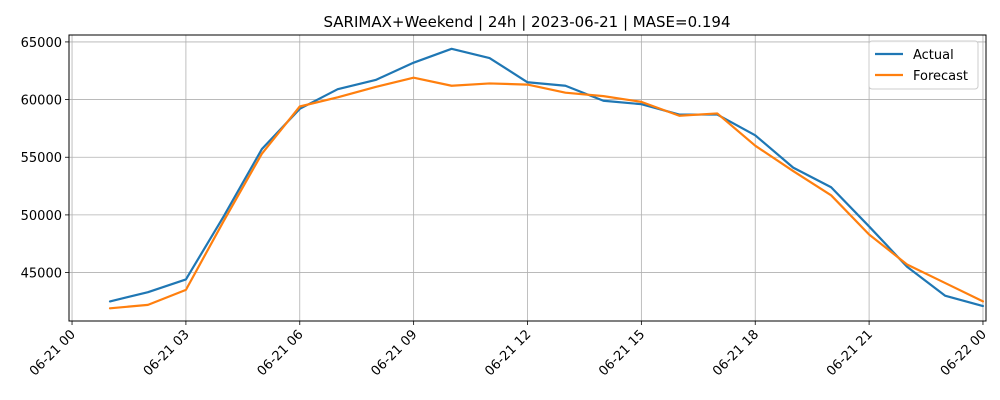 The height and width of the screenshot is (400, 1000). I want to click on y-axis: 45000 50000 55000 60000 65000, so click(45, 159).